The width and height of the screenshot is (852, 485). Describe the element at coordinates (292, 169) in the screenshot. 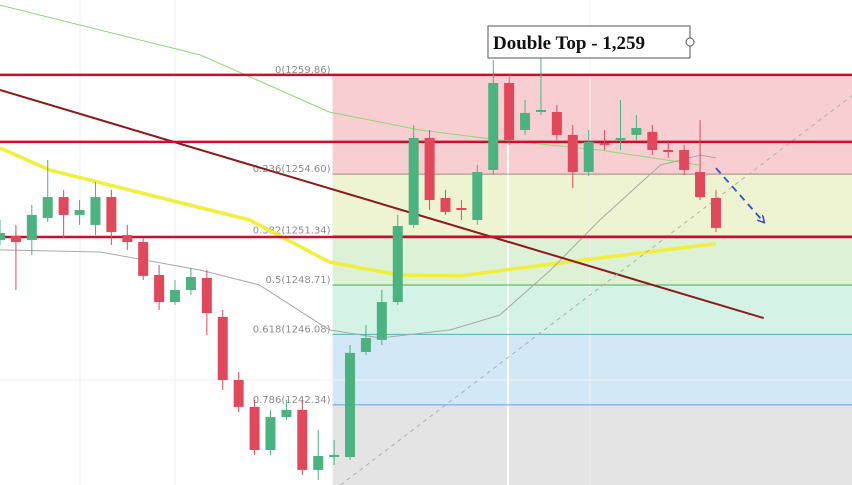

I see `fib-label: 0.236(1254.60)` at that location.